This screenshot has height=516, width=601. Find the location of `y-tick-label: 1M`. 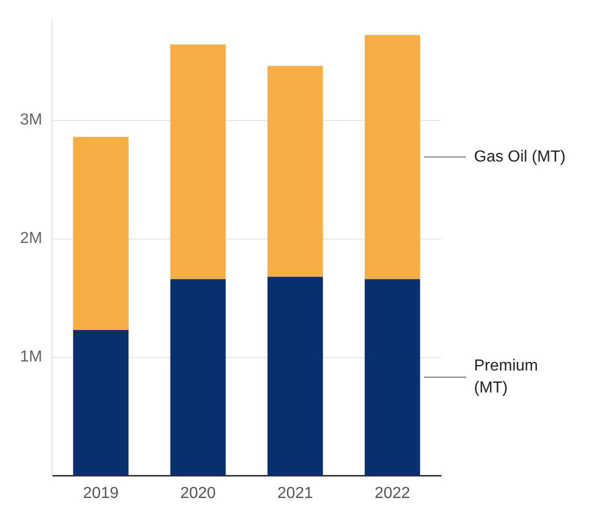

y-tick-label: 1M is located at coordinates (31, 357).